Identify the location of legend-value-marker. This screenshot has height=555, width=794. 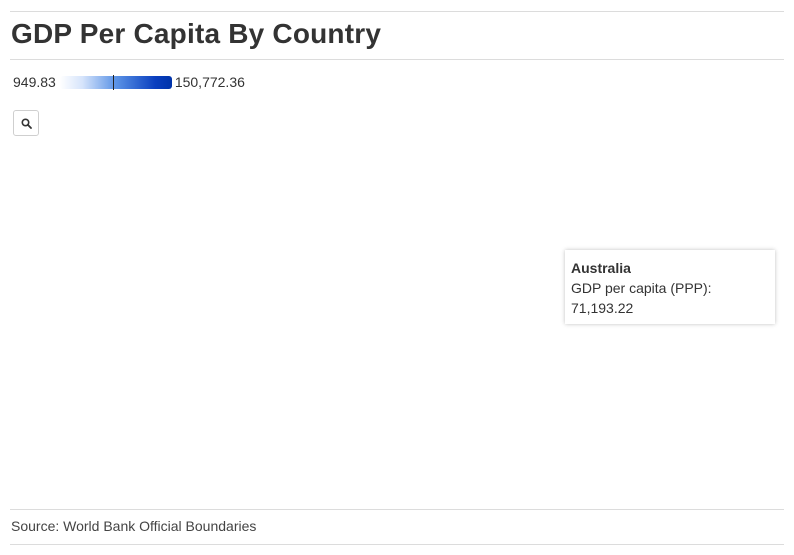
(113, 82).